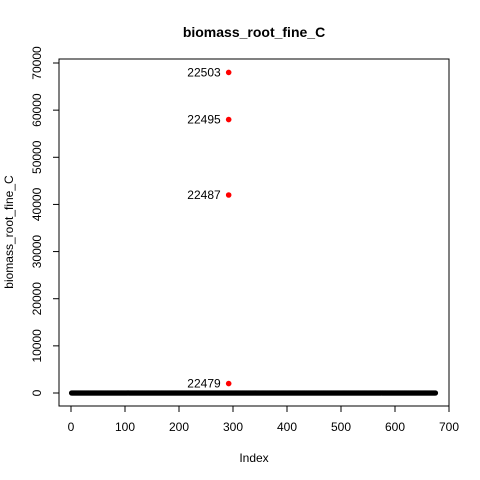 The width and height of the screenshot is (480, 480). Describe the element at coordinates (37, 392) in the screenshot. I see `y-tick-label: 0` at that location.